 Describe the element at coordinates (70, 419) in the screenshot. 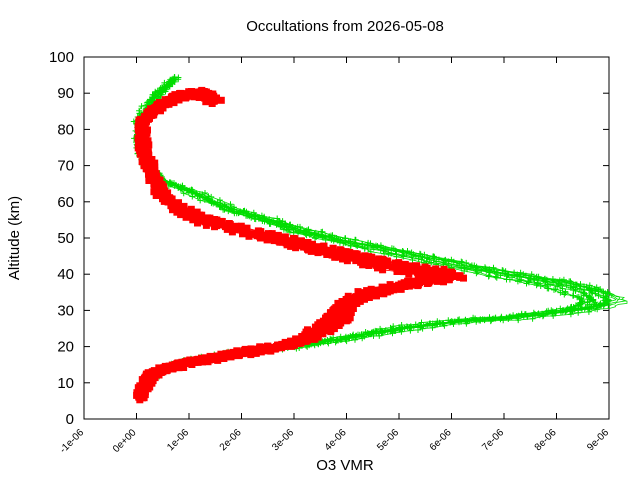

I see `y-tick-label: 0` at that location.